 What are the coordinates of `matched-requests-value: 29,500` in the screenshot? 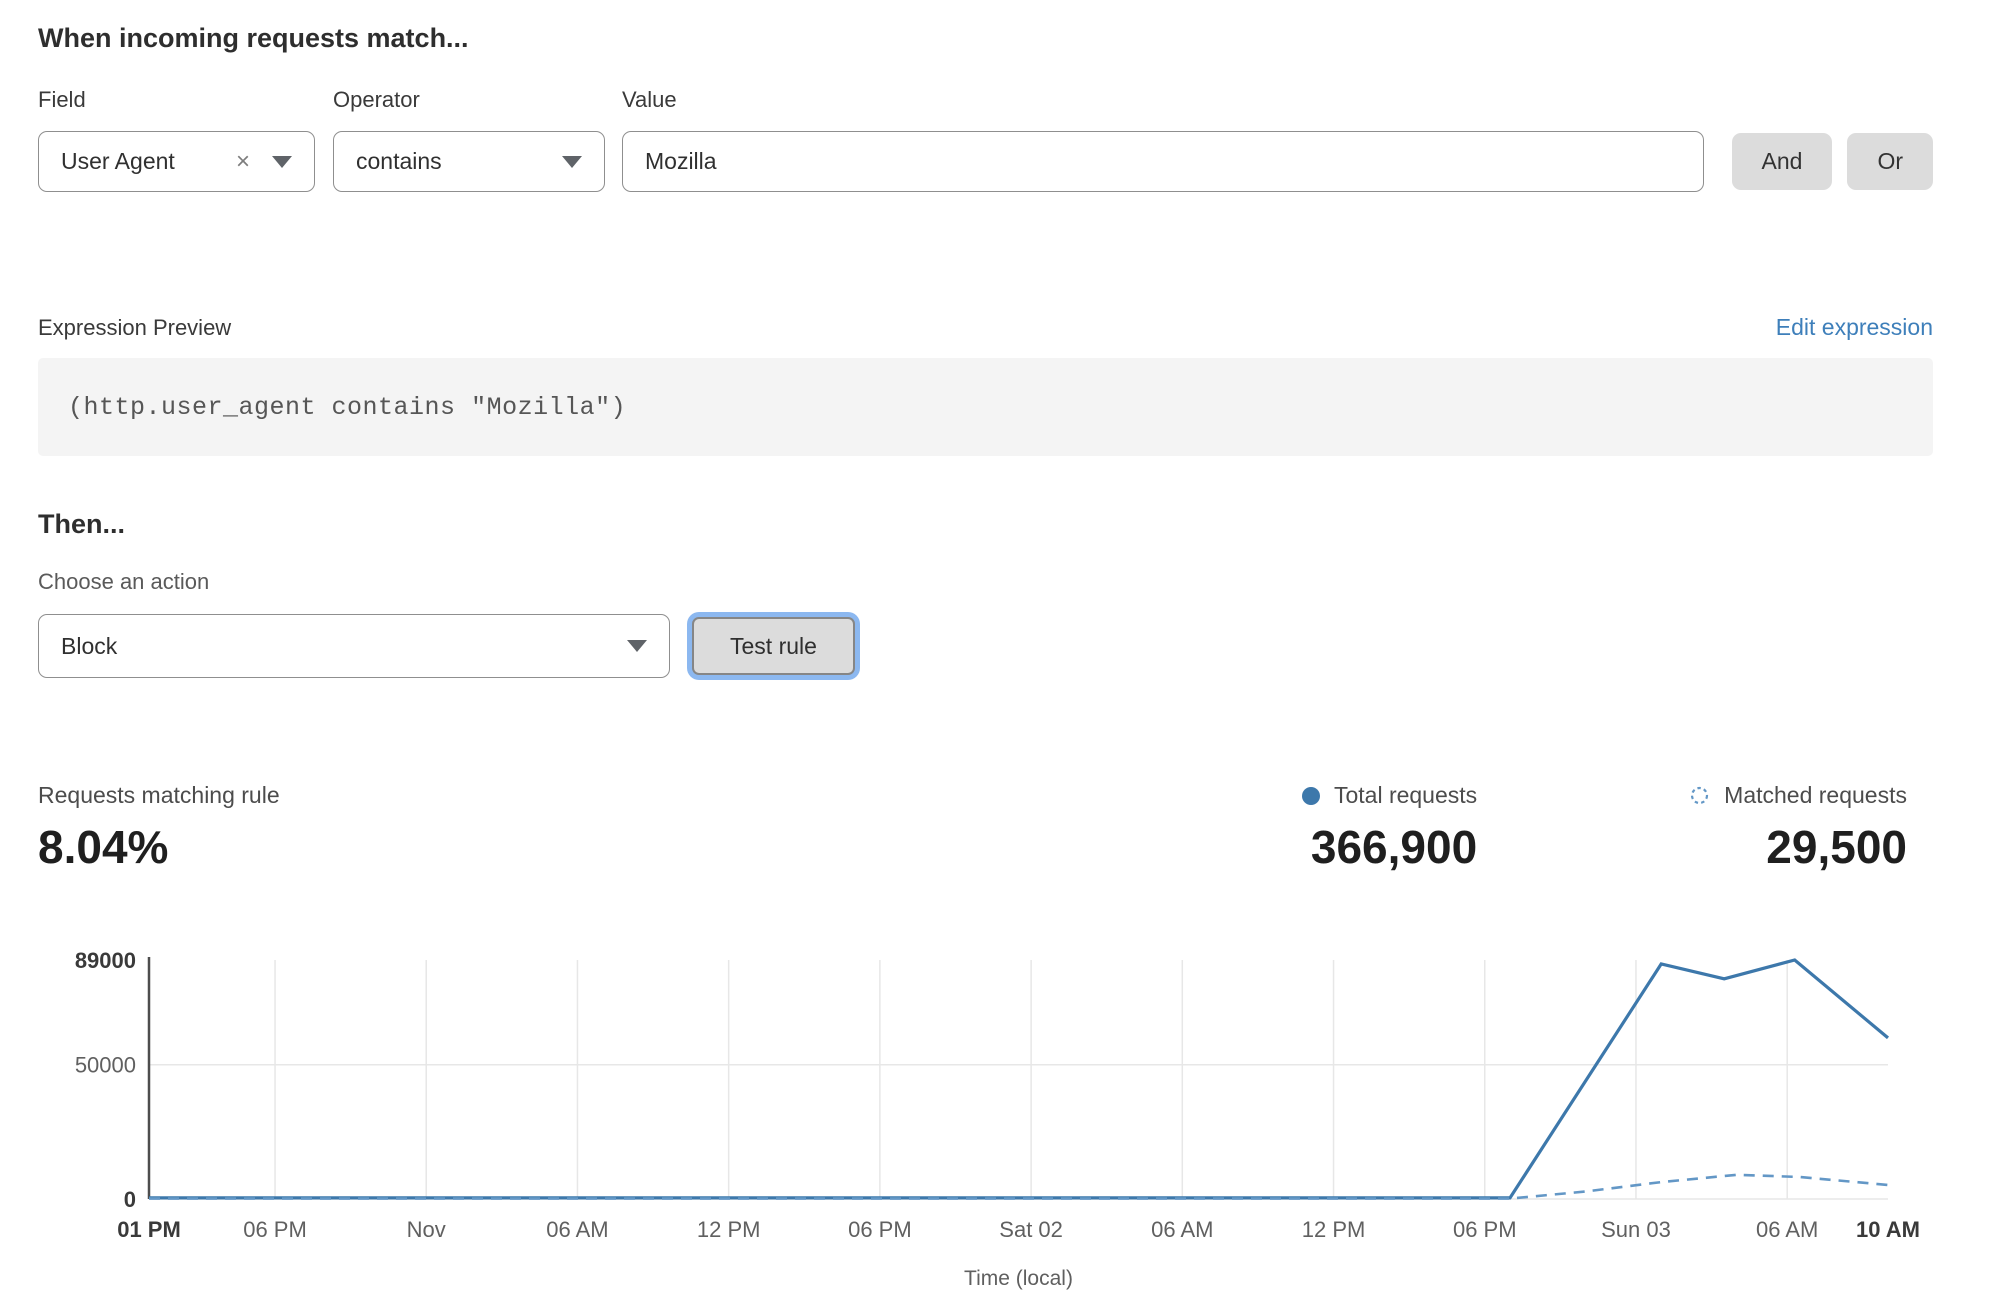 It's located at (1836, 847).